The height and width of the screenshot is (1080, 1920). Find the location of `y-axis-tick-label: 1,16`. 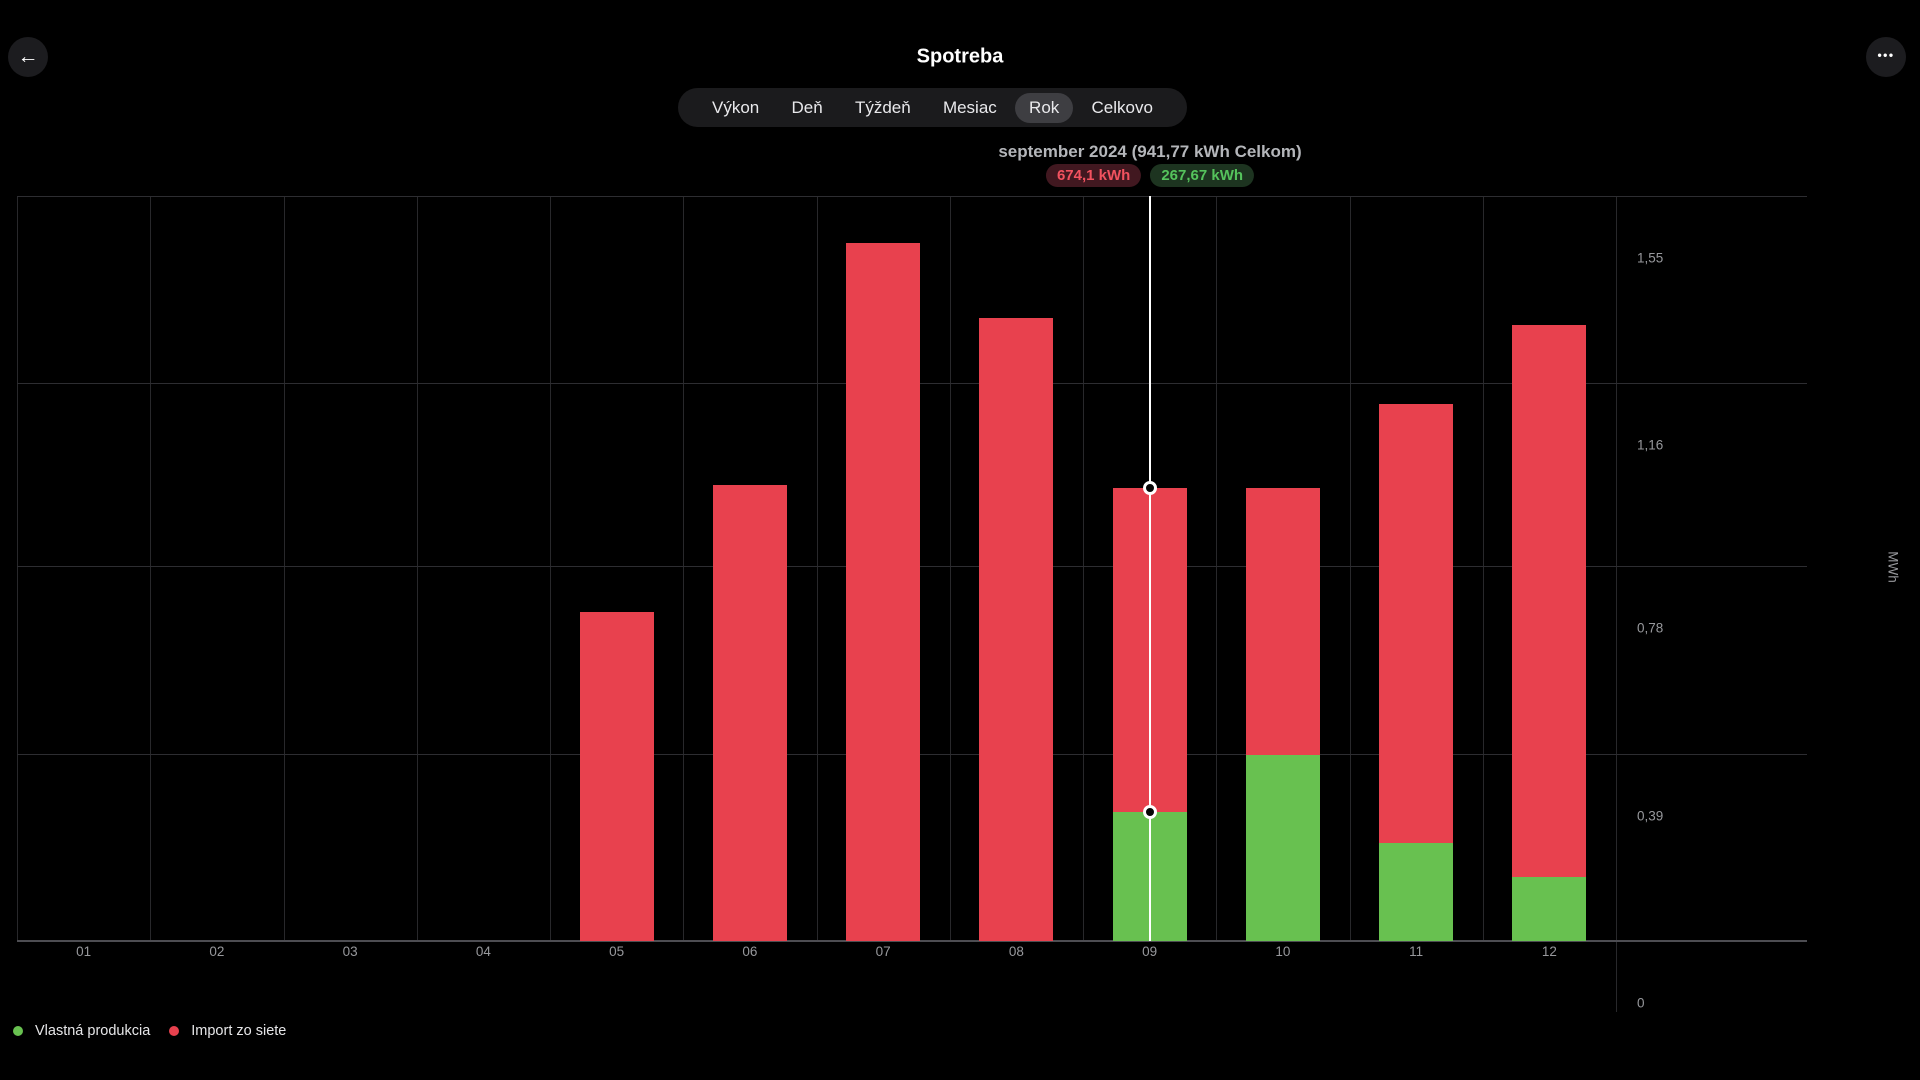

y-axis-tick-label: 1,16 is located at coordinates (1650, 445).